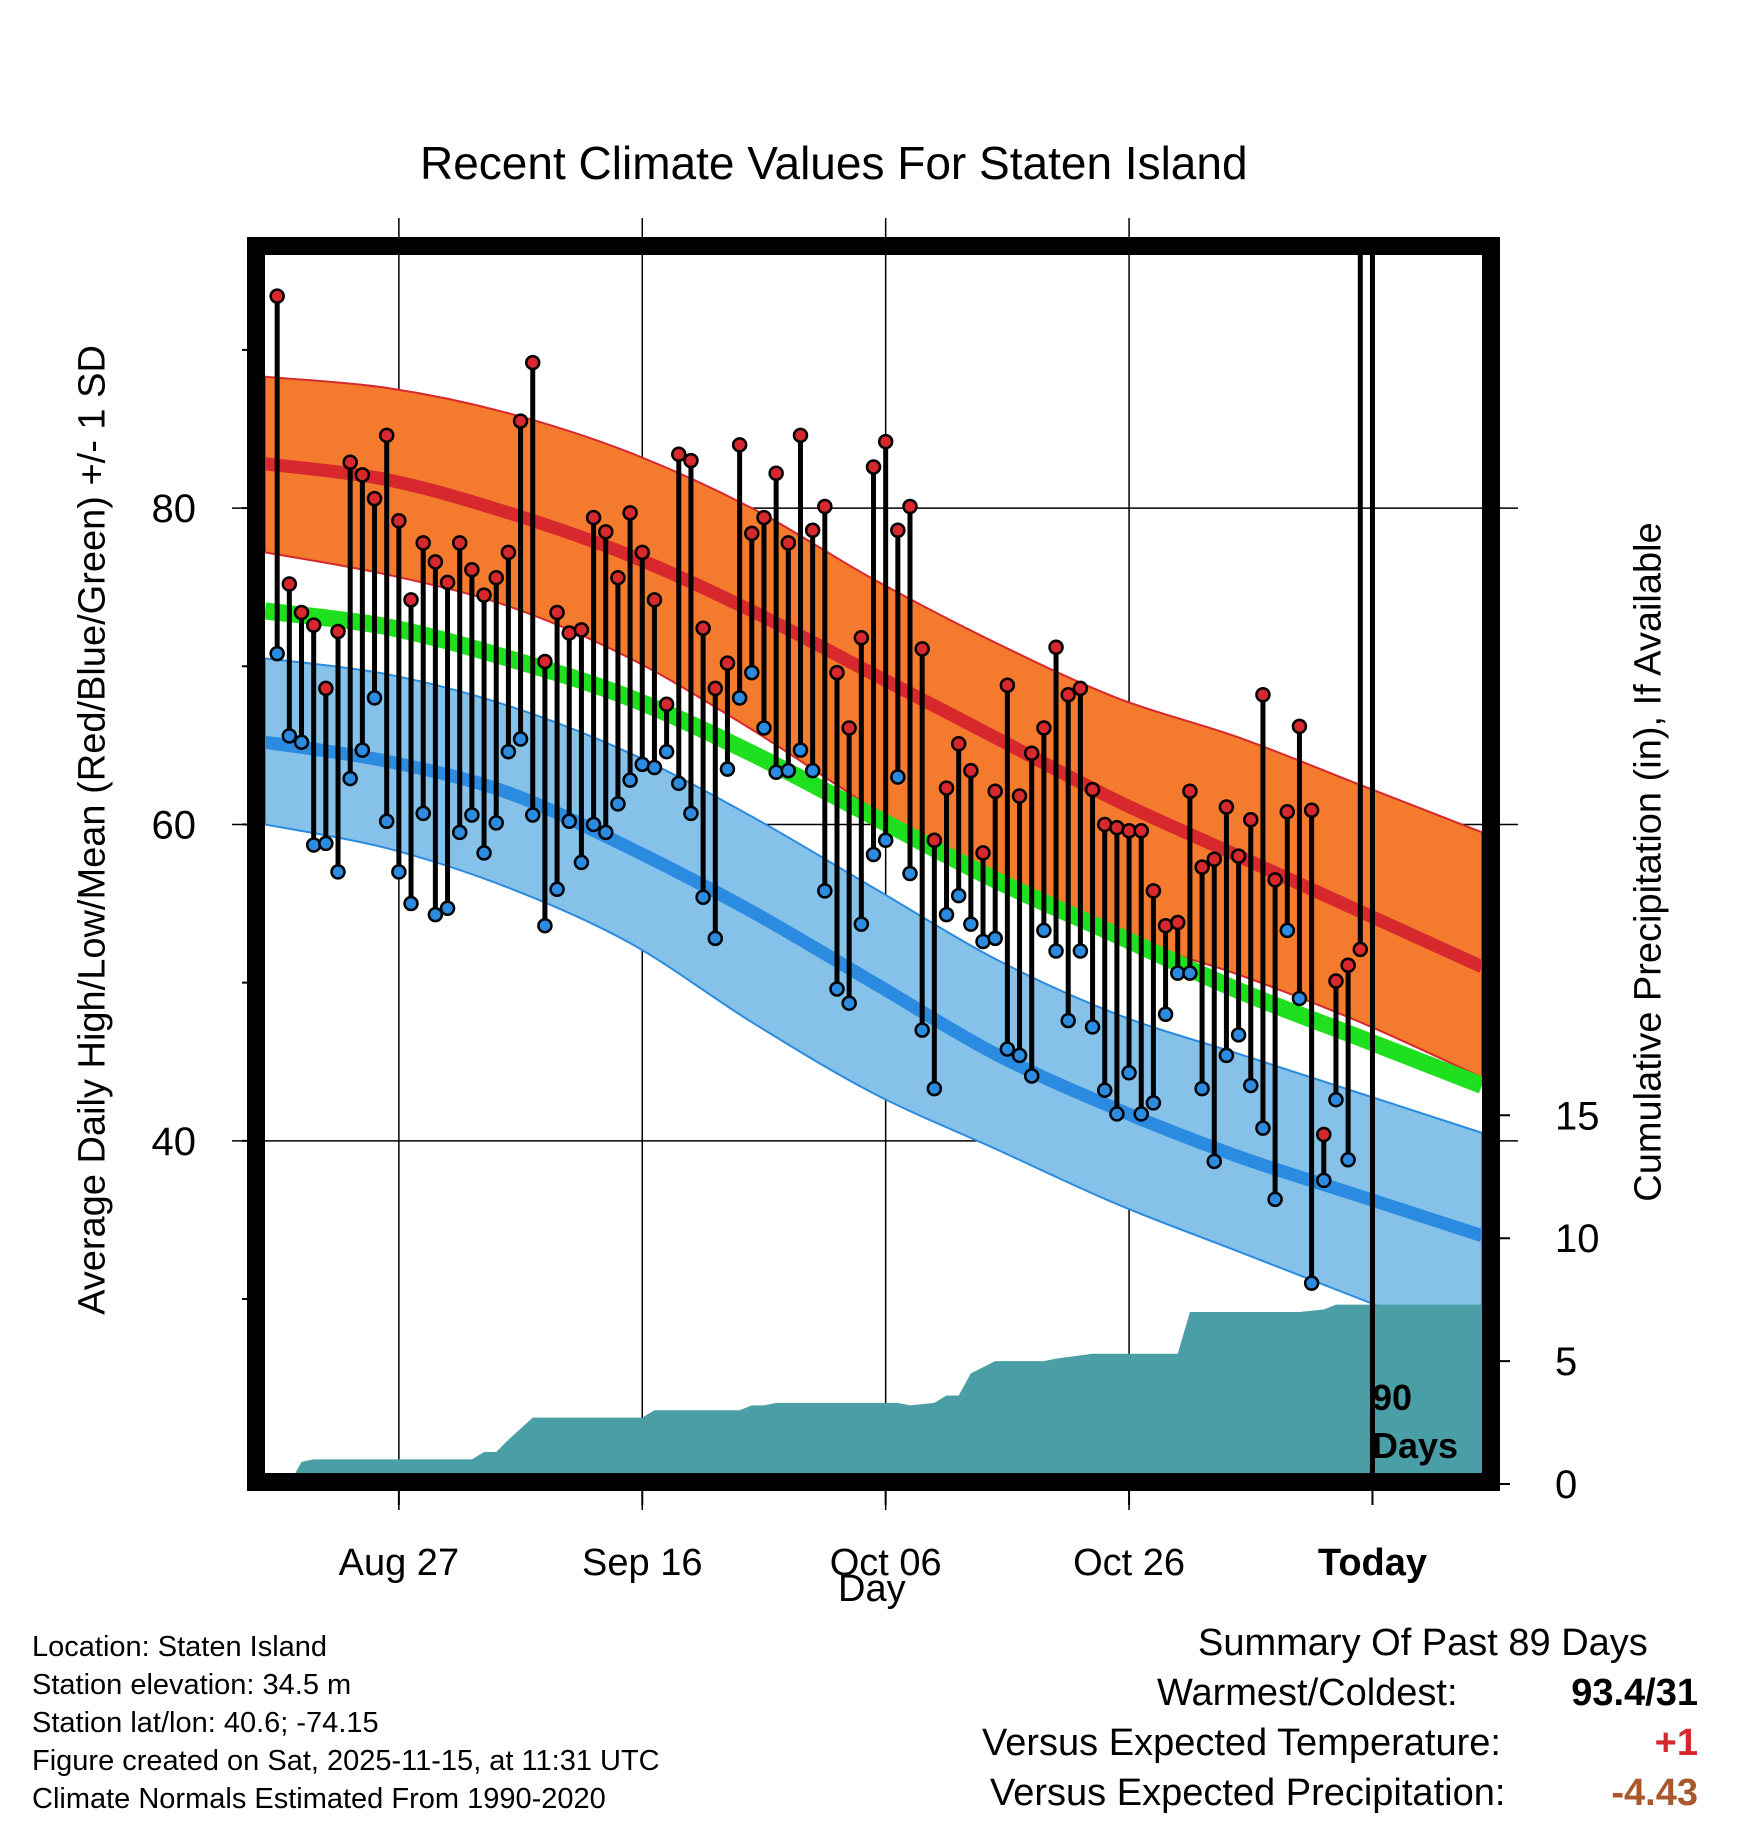  Describe the element at coordinates (1415, 1421) in the screenshot. I see `today-marker-label: 90 Days` at that location.